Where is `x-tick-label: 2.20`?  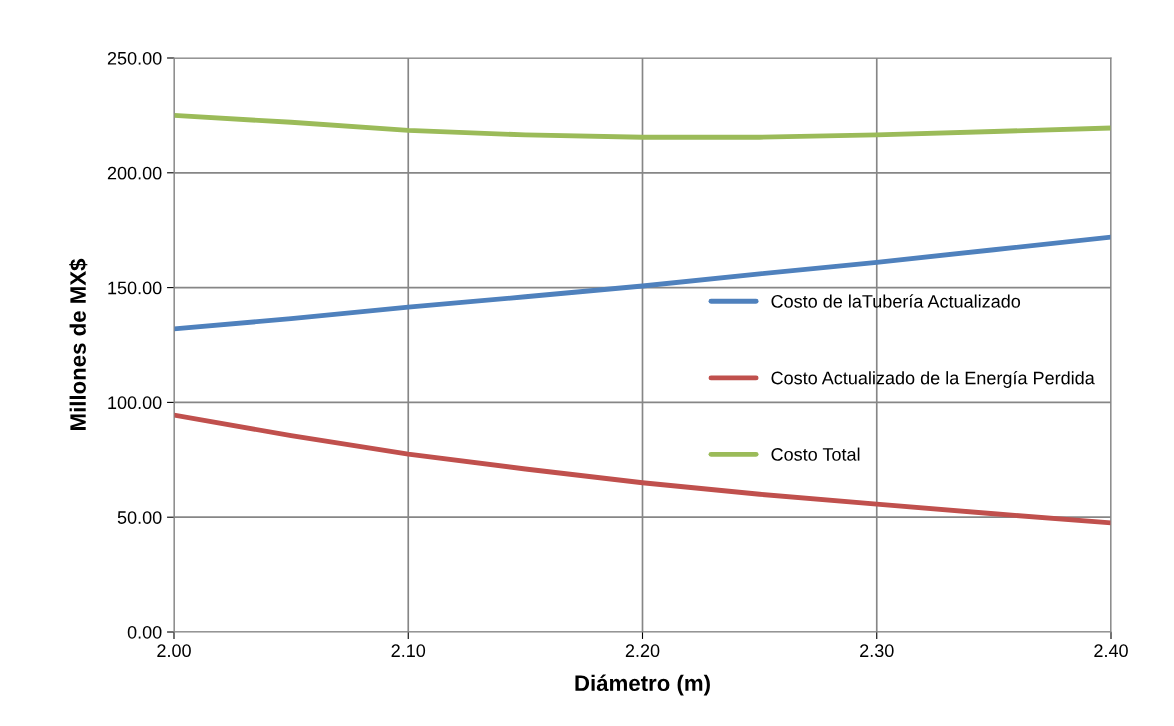
x-tick-label: 2.20 is located at coordinates (642, 651).